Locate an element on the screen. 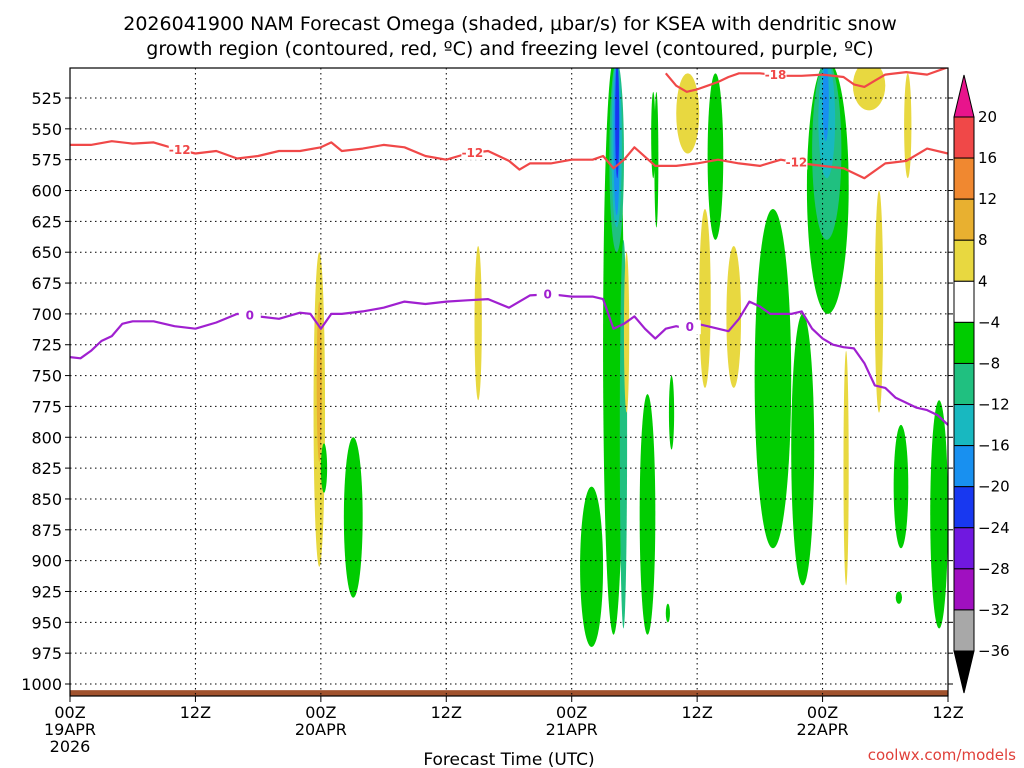  y-tick-label-1000: 1000 is located at coordinates (41, 684).